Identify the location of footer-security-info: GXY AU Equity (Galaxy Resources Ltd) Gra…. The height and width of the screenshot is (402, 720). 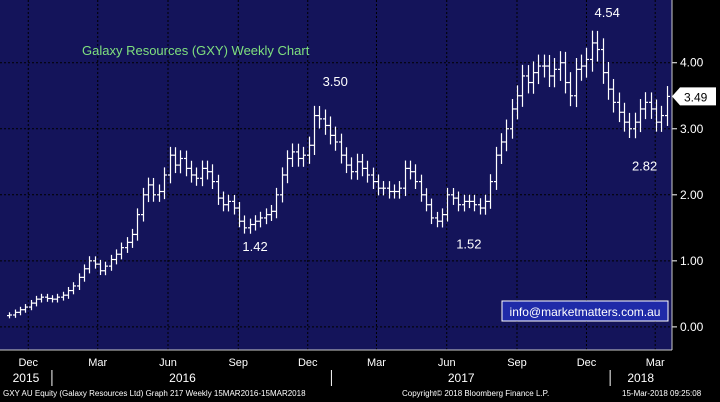
(154, 393).